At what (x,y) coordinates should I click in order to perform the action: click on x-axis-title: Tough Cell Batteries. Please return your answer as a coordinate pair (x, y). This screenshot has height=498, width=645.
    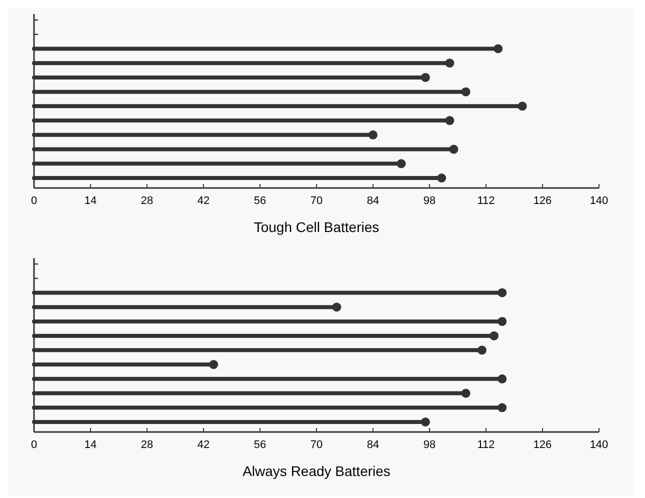
    Looking at the image, I should click on (317, 227).